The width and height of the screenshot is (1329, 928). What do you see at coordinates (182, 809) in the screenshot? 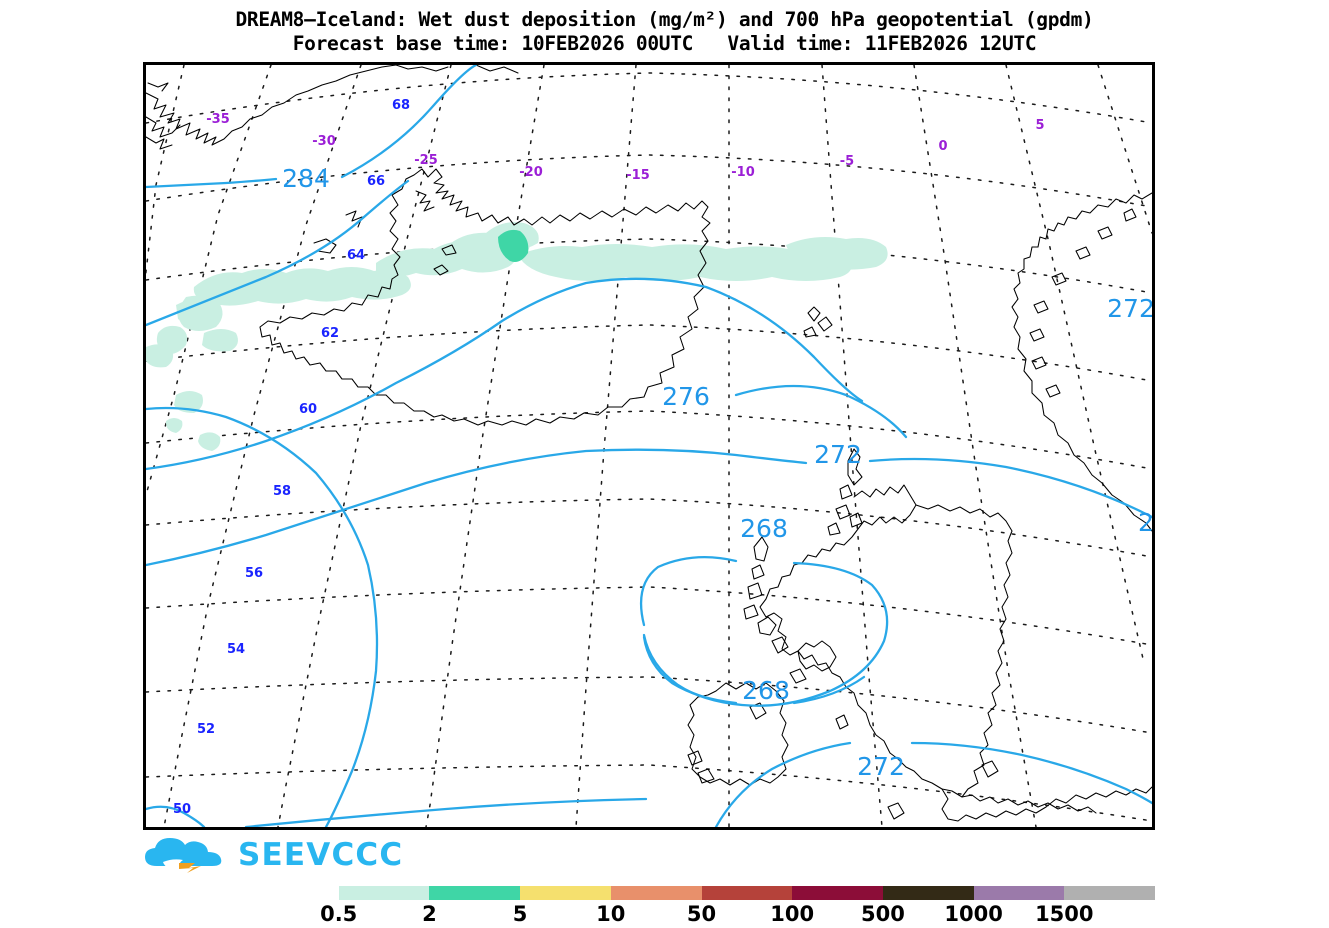
I see `svg-text: 50` at bounding box center [182, 809].